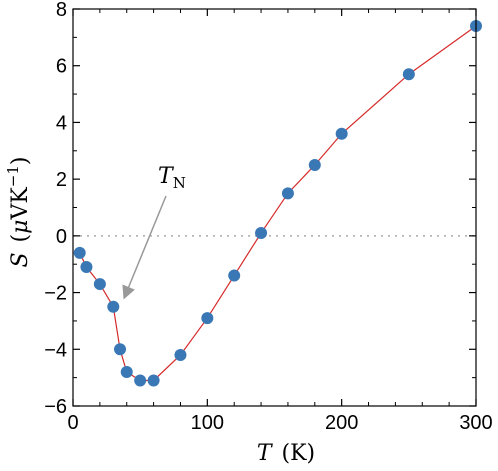 The height and width of the screenshot is (471, 498). Describe the element at coordinates (341, 423) in the screenshot. I see `x-tick-label: 200` at that location.